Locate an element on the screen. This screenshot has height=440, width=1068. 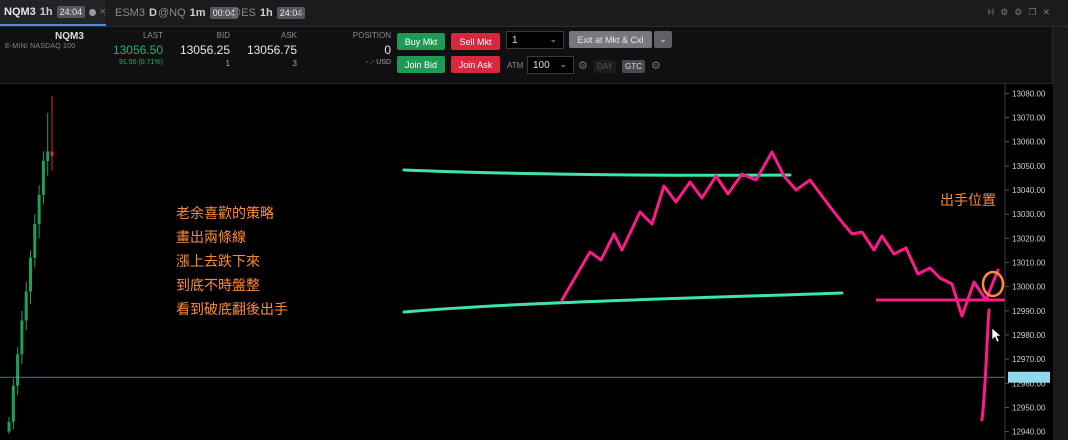
hide-button: H is located at coordinates (991, 12).